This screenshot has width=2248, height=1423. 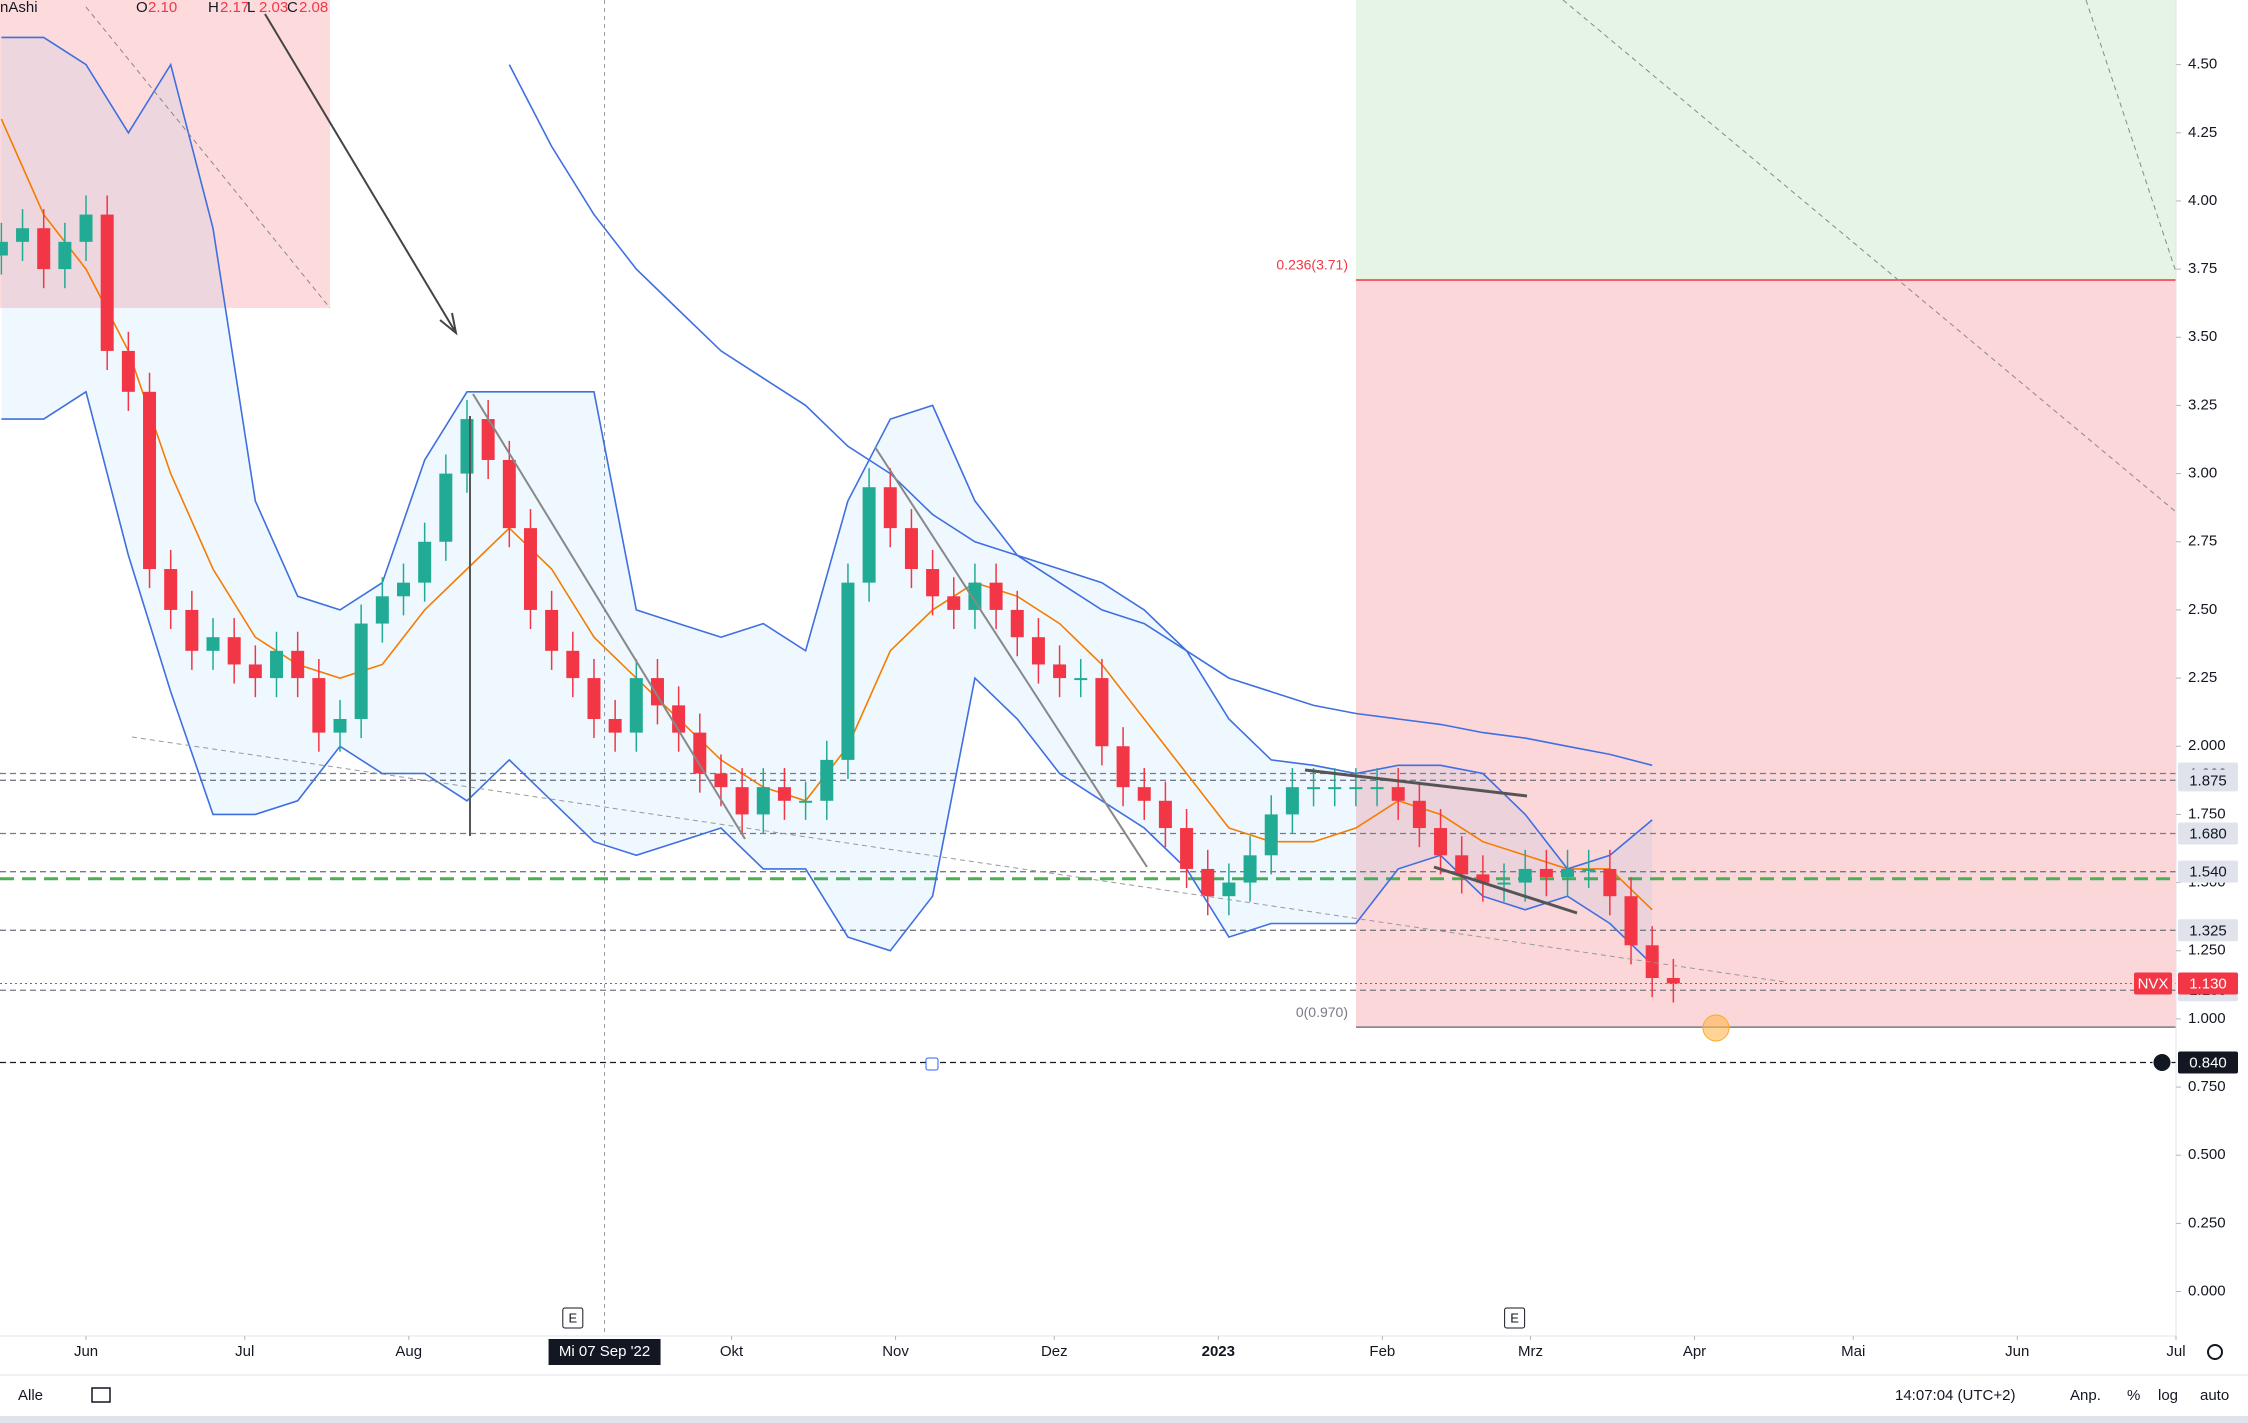 I want to click on x-tick-label: Okt, so click(x=732, y=1351).